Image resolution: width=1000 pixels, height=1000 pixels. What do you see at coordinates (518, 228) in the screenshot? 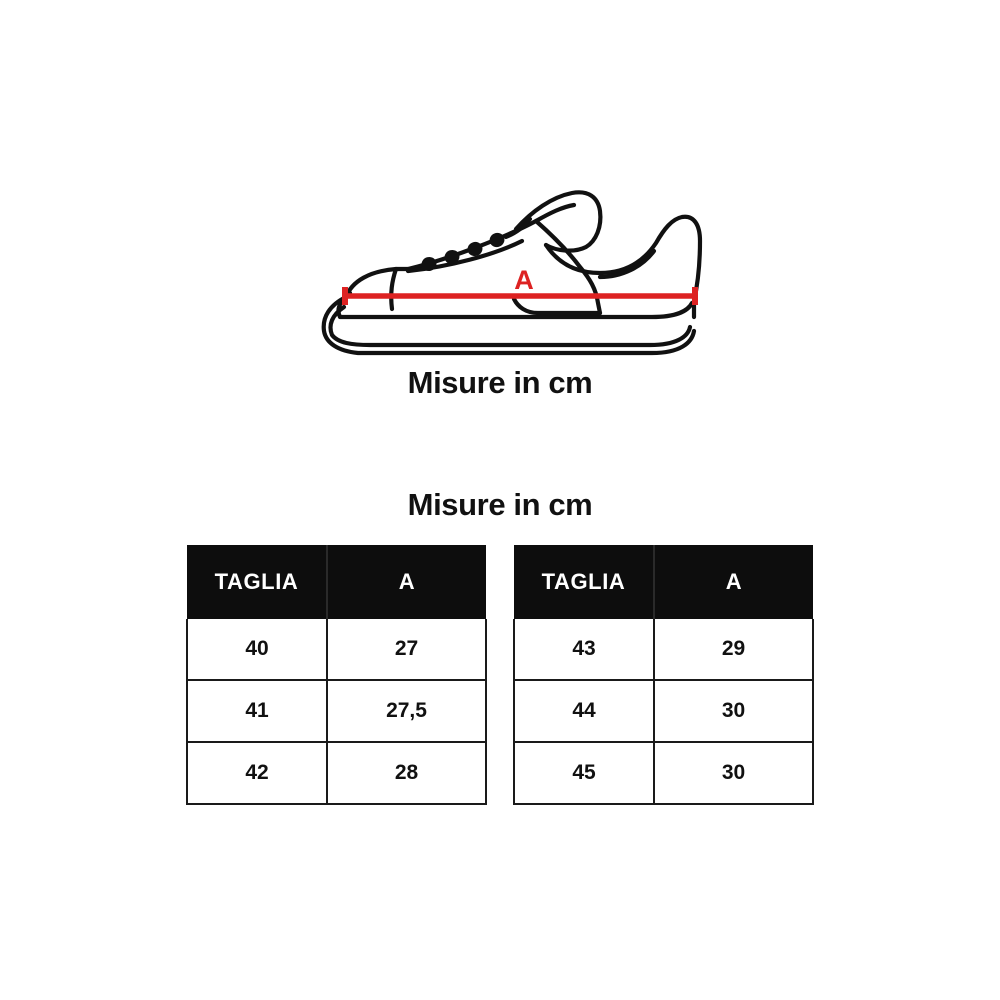
I see `shoe-lace-strand` at bounding box center [518, 228].